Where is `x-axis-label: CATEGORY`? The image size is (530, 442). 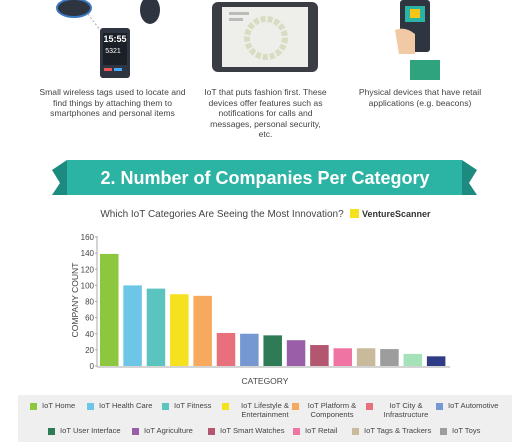 x-axis-label: CATEGORY is located at coordinates (265, 381).